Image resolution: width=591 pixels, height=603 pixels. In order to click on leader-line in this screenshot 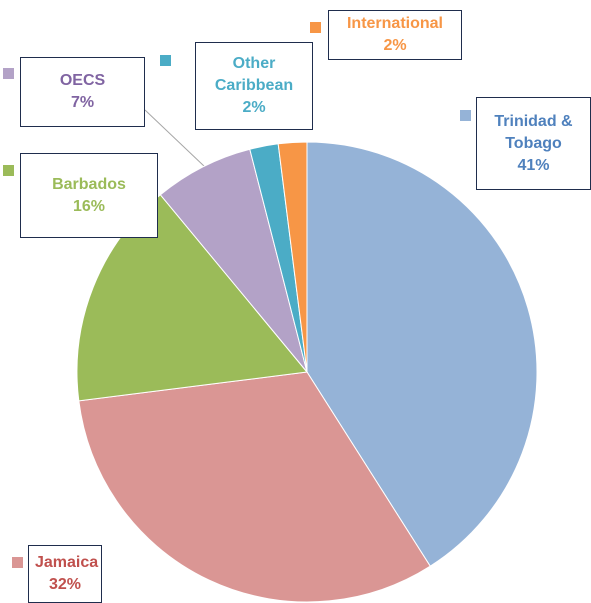, I will do `click(175, 138)`.